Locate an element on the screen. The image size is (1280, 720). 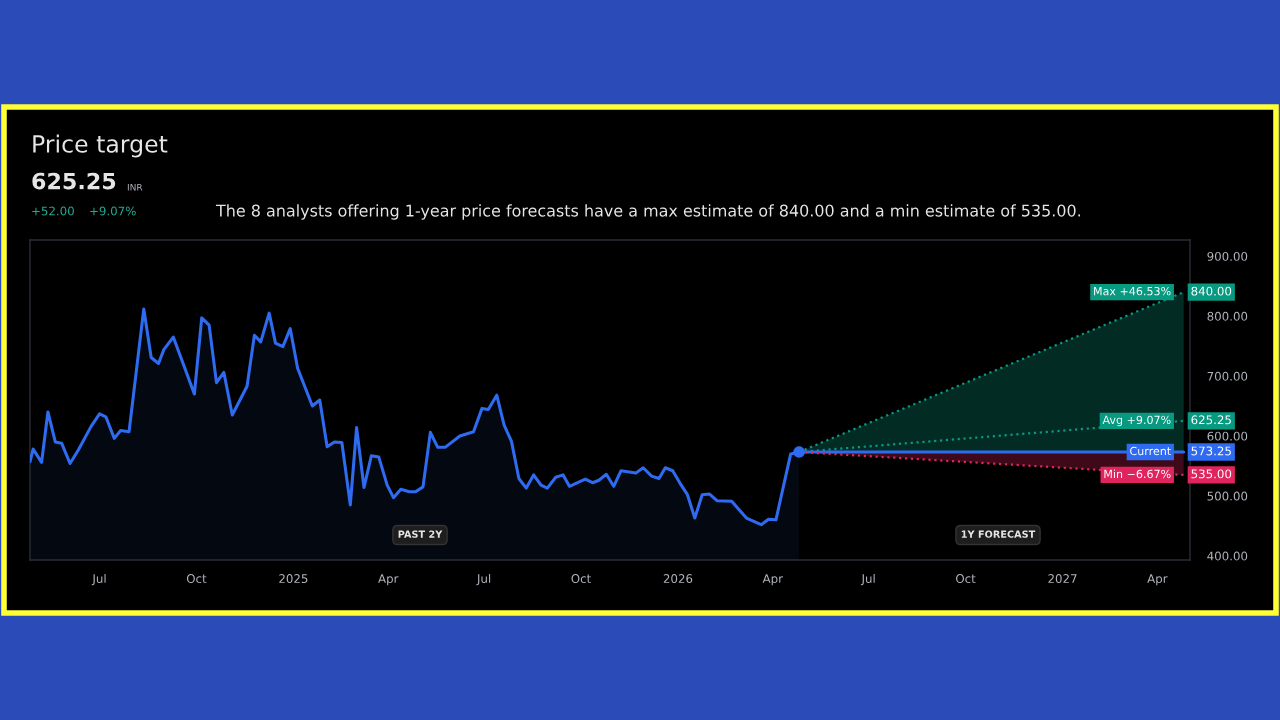
data-label: 625.25 is located at coordinates (1211, 420).